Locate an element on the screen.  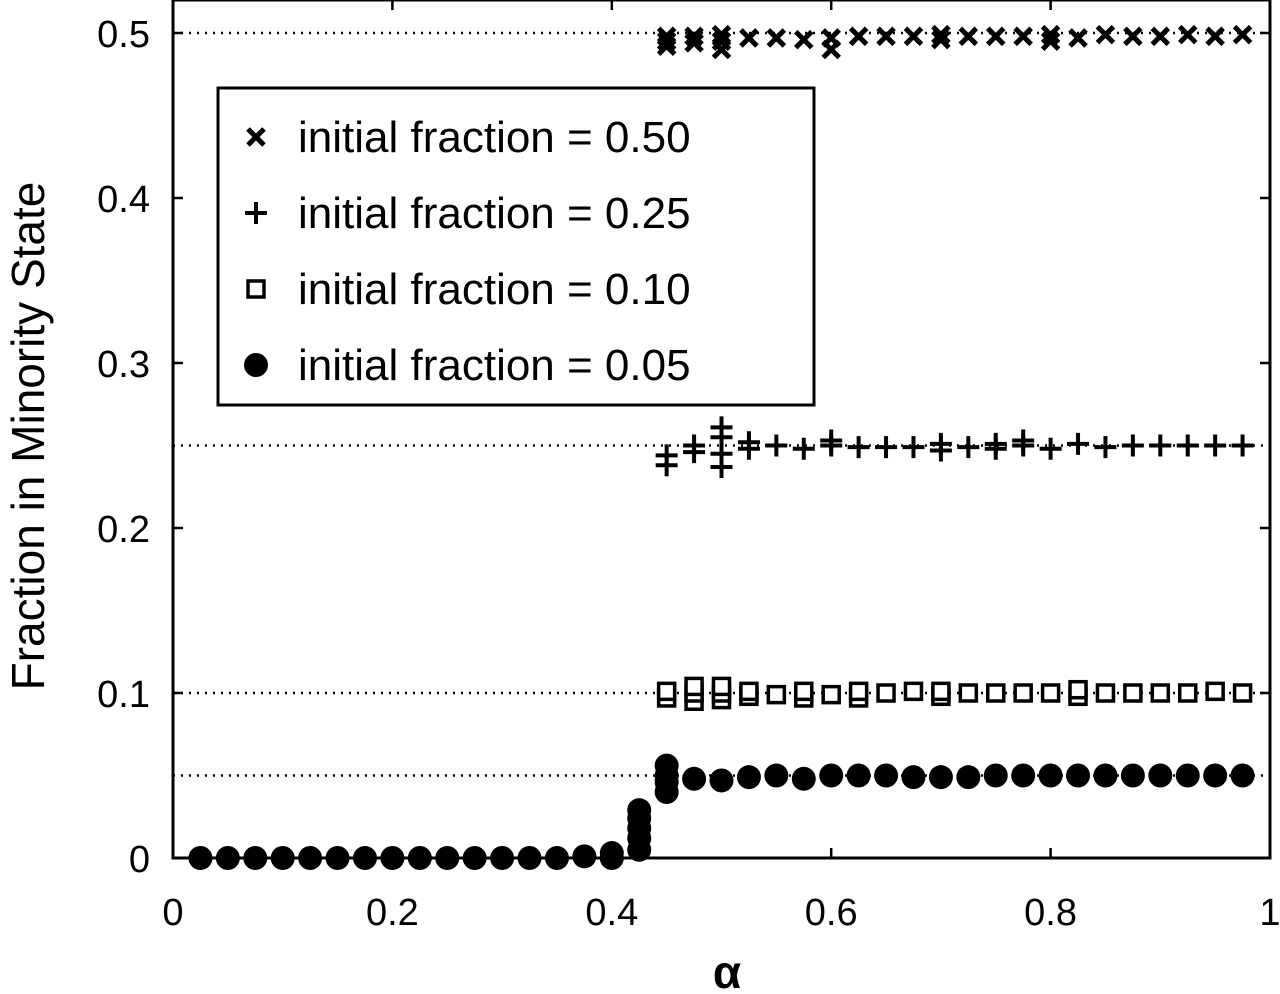
y-tick-label-4: 0.4 is located at coordinates (123, 200).